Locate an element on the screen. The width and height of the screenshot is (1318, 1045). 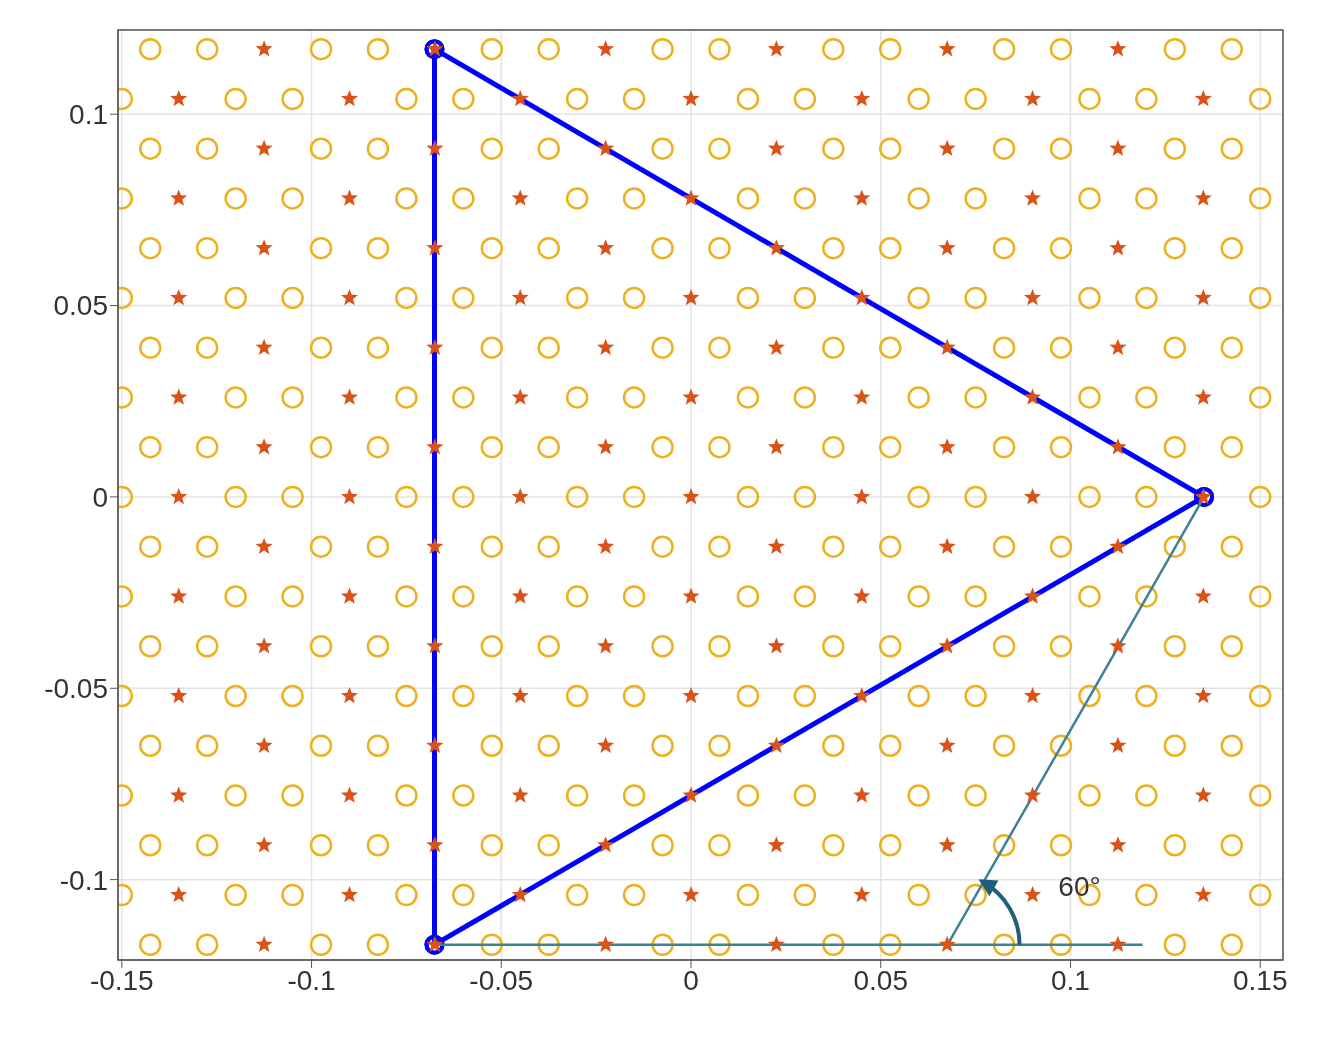
y-tick-label: 0.05 is located at coordinates (80, 306).